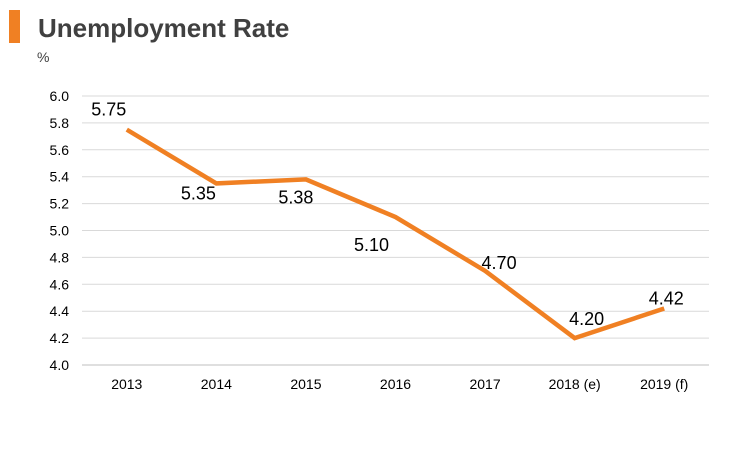 This screenshot has width=749, height=449. Describe the element at coordinates (371, 245) in the screenshot. I see `data-label: 5.10` at that location.